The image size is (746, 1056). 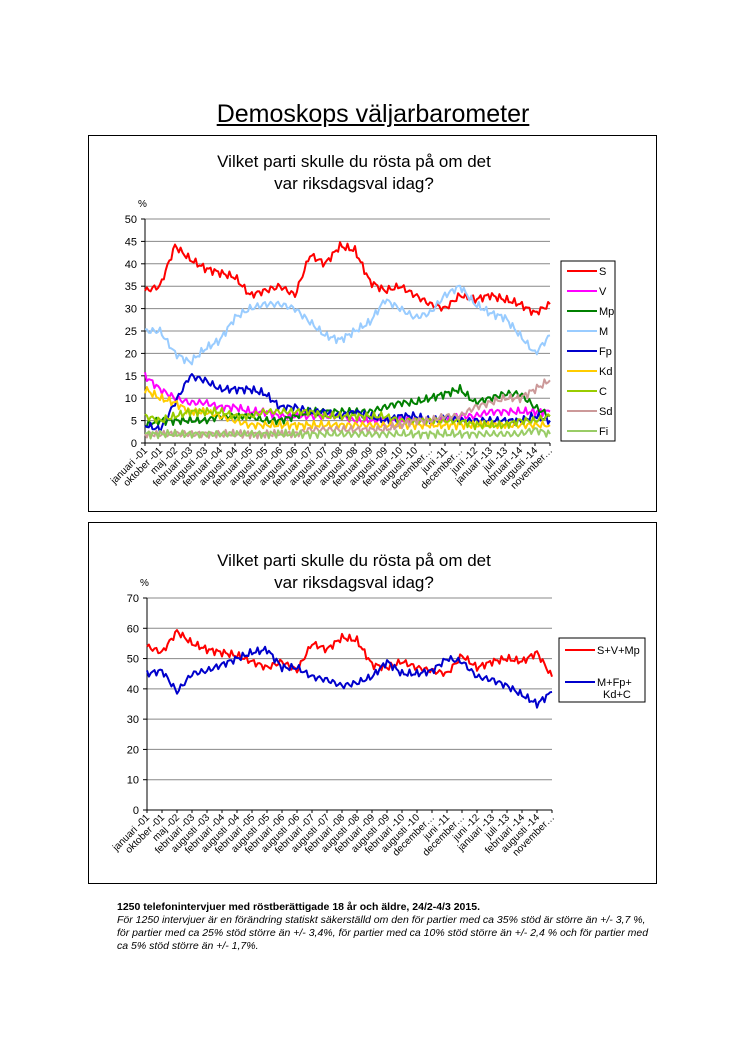 I want to click on series-line-sd, so click(x=347, y=409).